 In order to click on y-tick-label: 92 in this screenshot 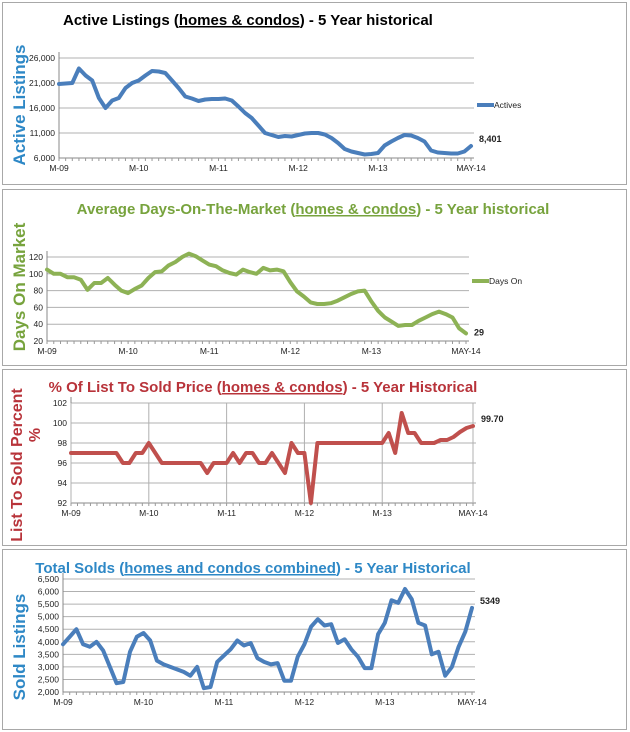, I will do `click(63, 503)`.